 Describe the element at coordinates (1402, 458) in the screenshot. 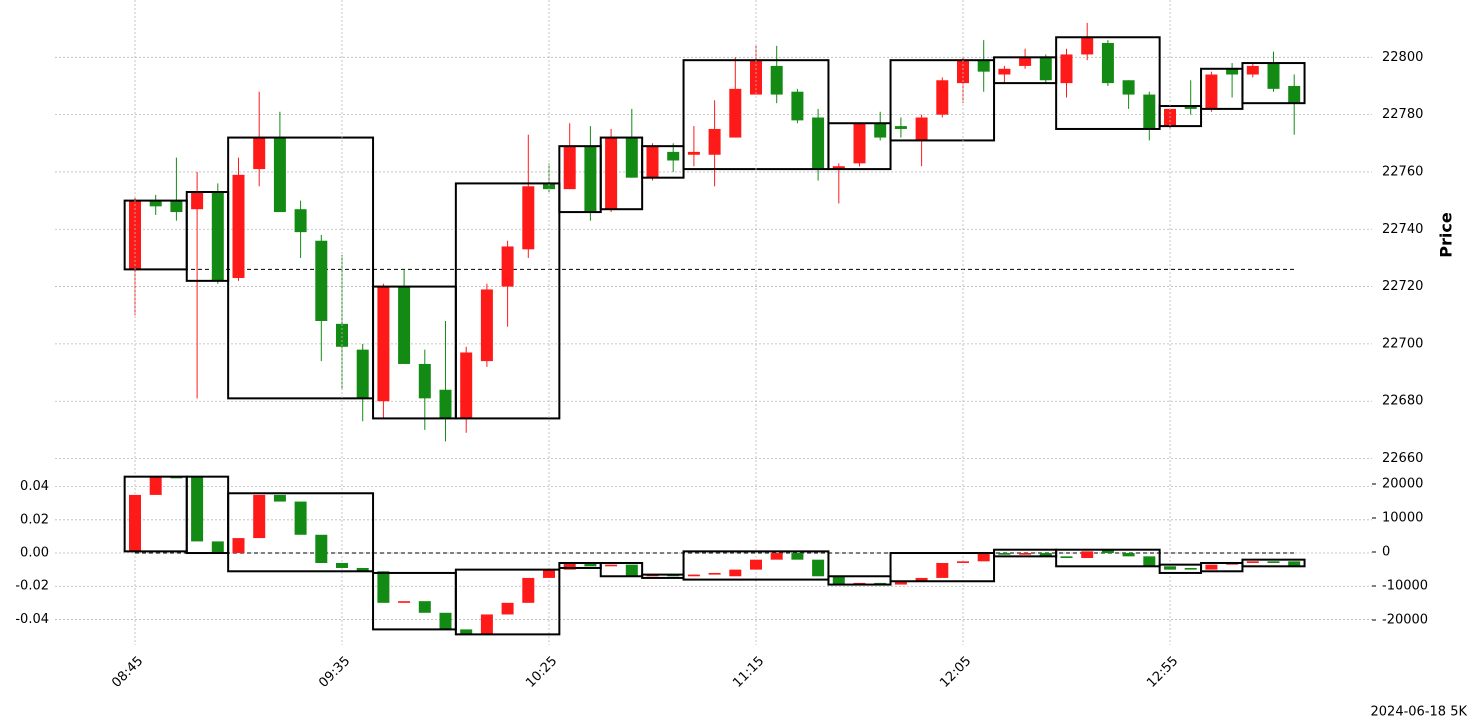

I see `y-tick-label: 22660` at that location.